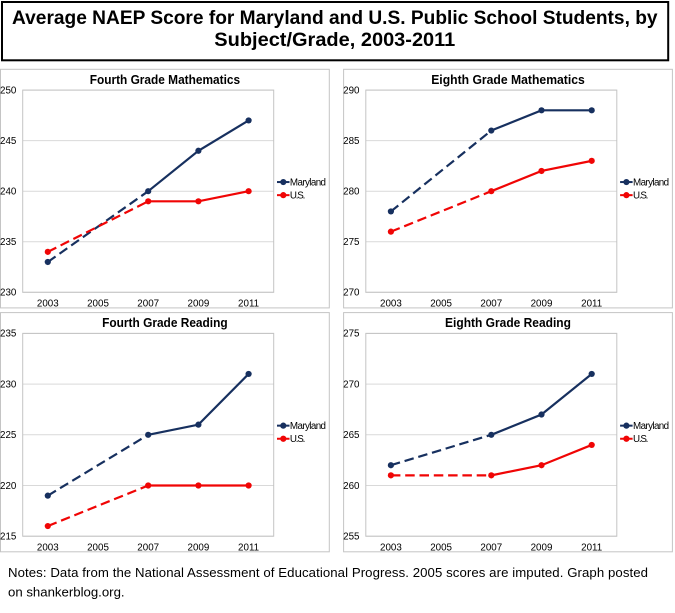 The width and height of the screenshot is (675, 613). What do you see at coordinates (334, 40) in the screenshot?
I see `svg-text: Subject/Grade, 2003-2011` at bounding box center [334, 40].